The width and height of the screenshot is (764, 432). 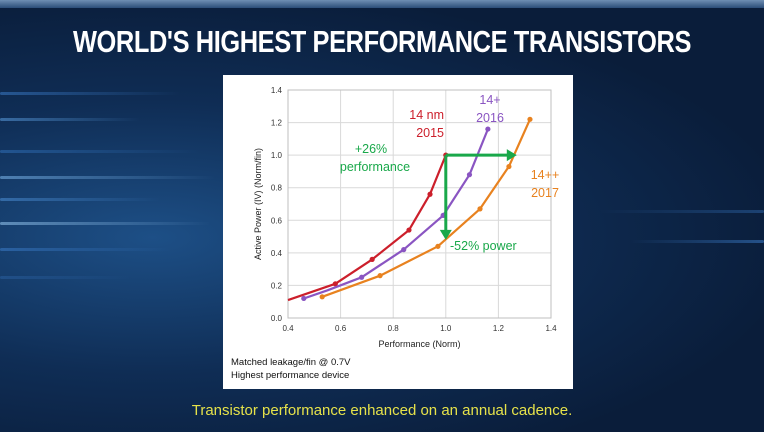 What do you see at coordinates (277, 220) in the screenshot?
I see `y-tick-label: 0.6` at bounding box center [277, 220].